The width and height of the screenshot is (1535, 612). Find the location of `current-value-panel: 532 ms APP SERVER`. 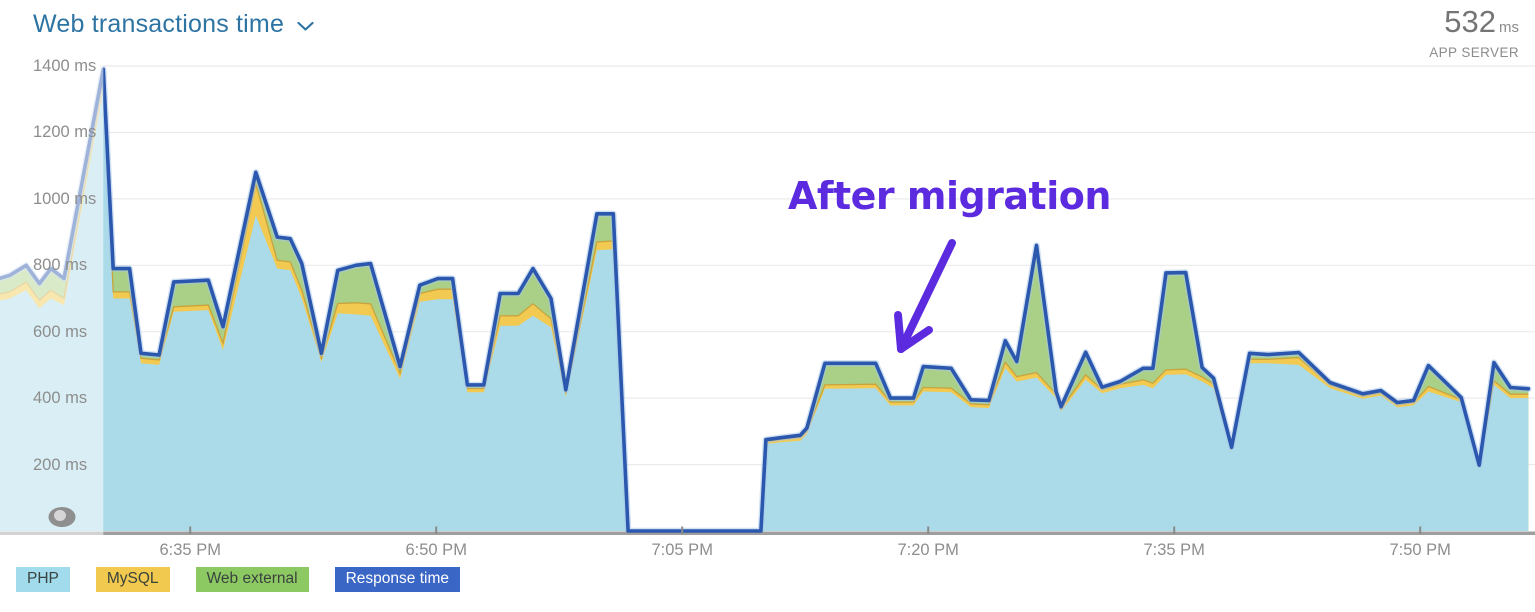

current-value-panel: 532 ms APP SERVER is located at coordinates (1474, 32).